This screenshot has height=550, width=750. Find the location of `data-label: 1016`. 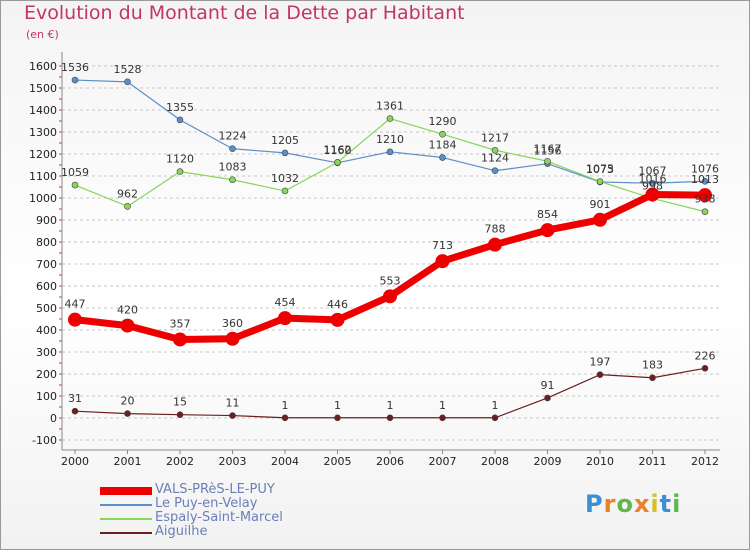

data-label: 1016 is located at coordinates (653, 178).